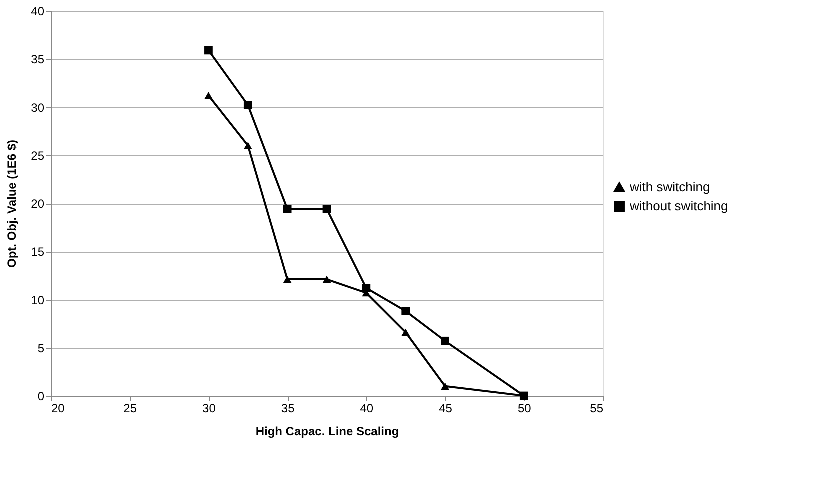  What do you see at coordinates (288, 409) in the screenshot?
I see `x-tick-label: 35` at bounding box center [288, 409].